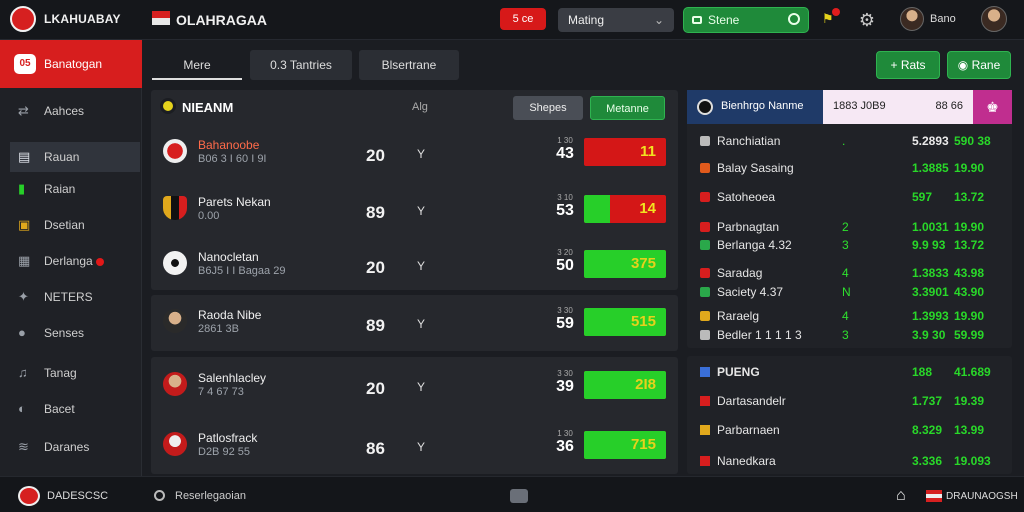  I want to click on odds-header-box-left: 1883 J0B9, so click(859, 106).